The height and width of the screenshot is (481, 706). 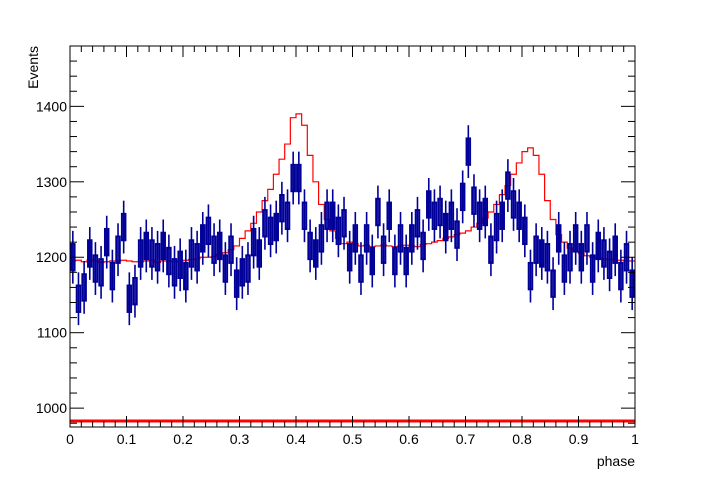 I want to click on x-tick-label: 1, so click(x=635, y=439).